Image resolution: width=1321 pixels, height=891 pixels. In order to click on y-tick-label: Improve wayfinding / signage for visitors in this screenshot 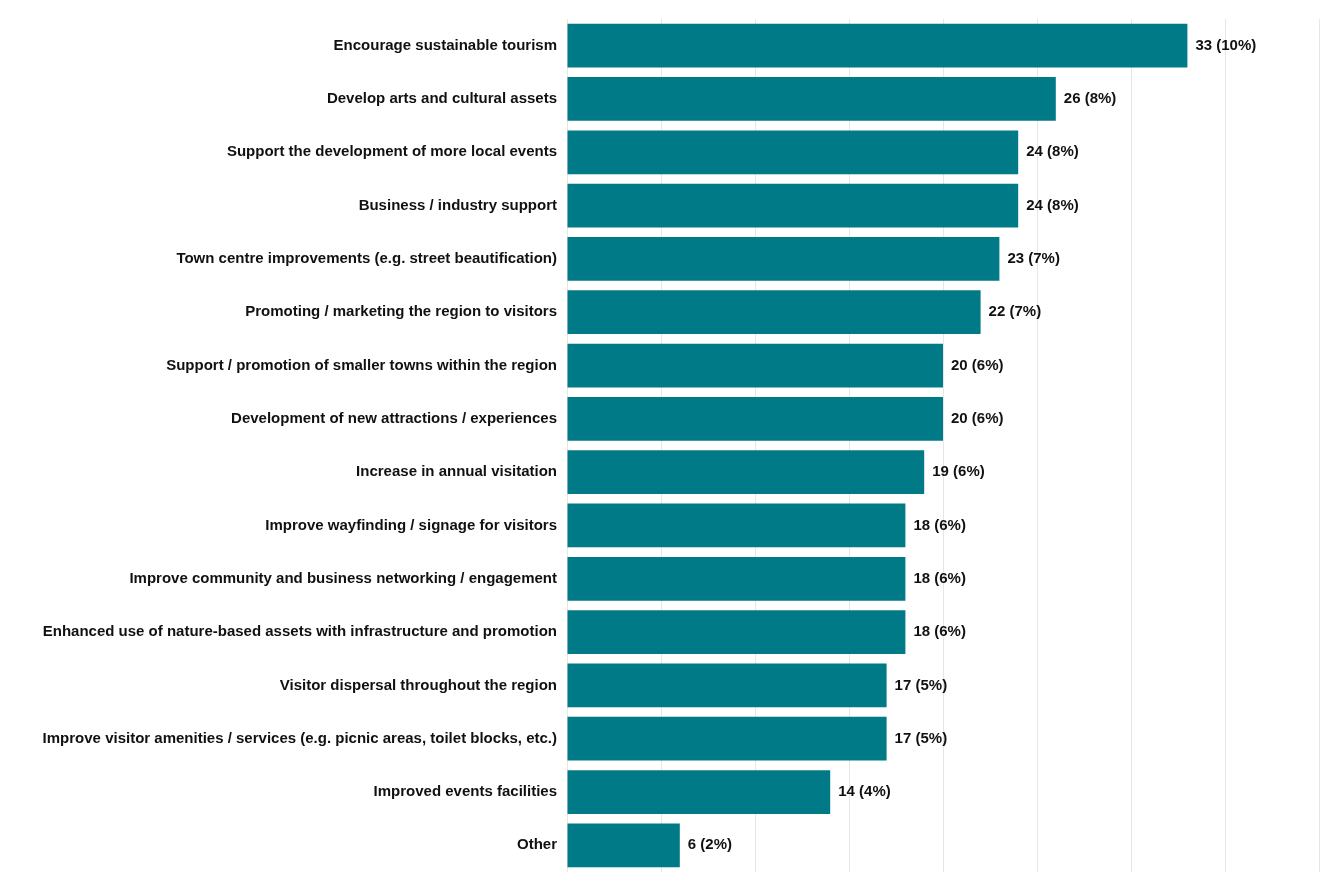, I will do `click(411, 524)`.